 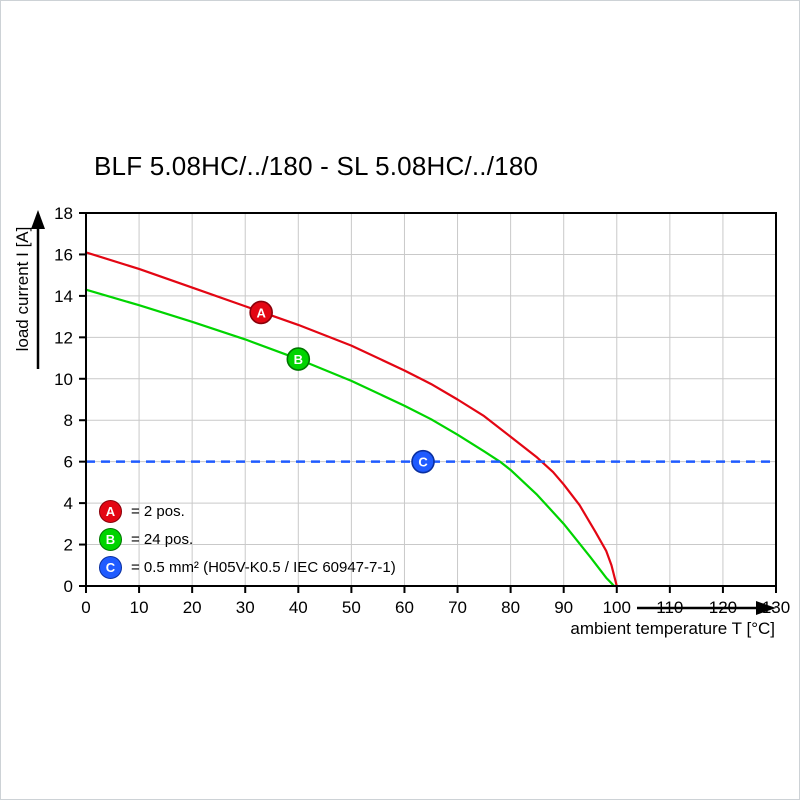 I want to click on legend-label-a: = 2 pos., so click(x=158, y=511).